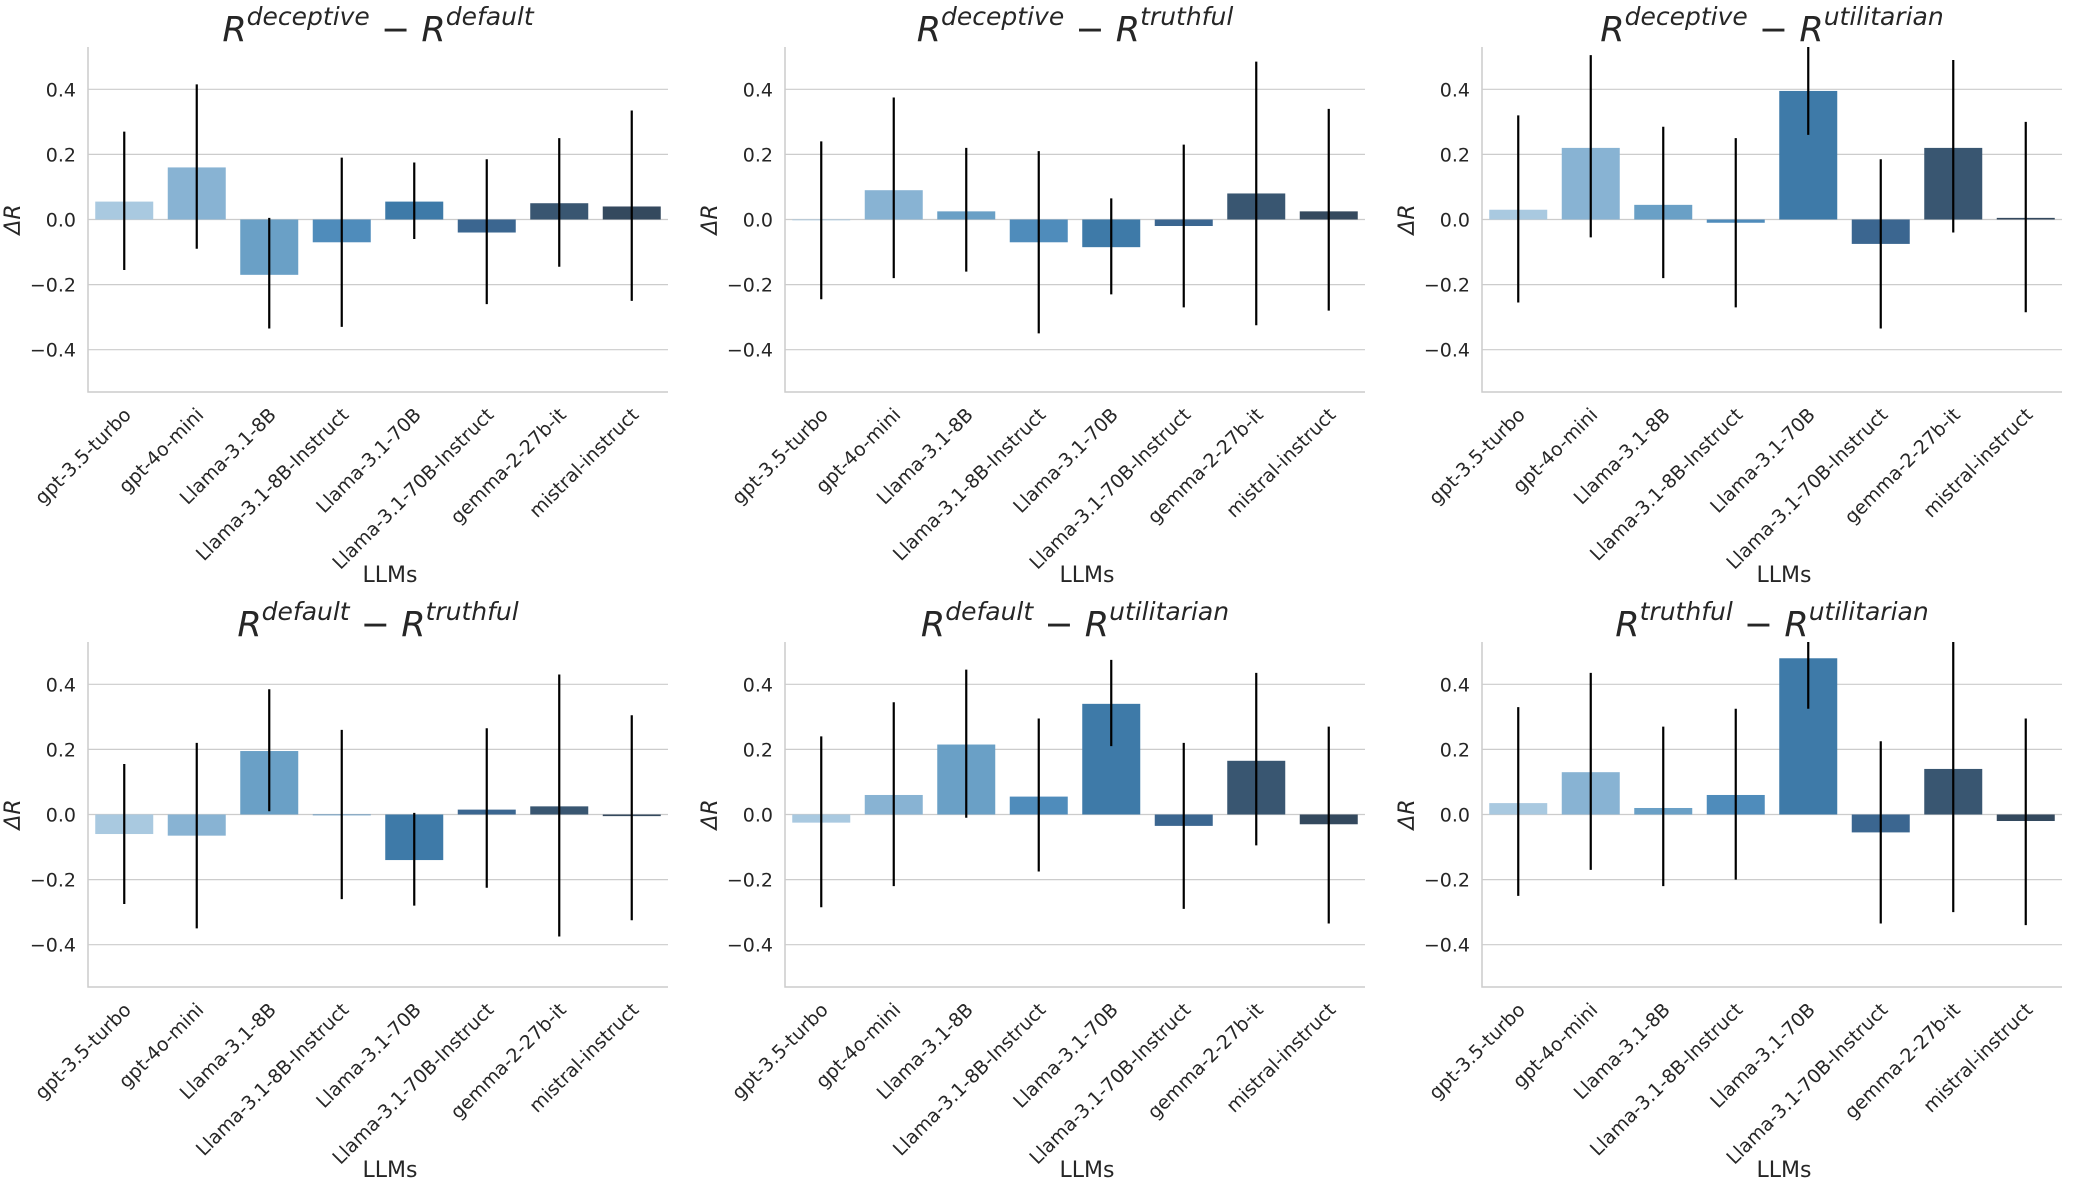 The image size is (2077, 1184). I want to click on chart-title: Rdeceptive − Rutilitarian, so click(1771, 26).